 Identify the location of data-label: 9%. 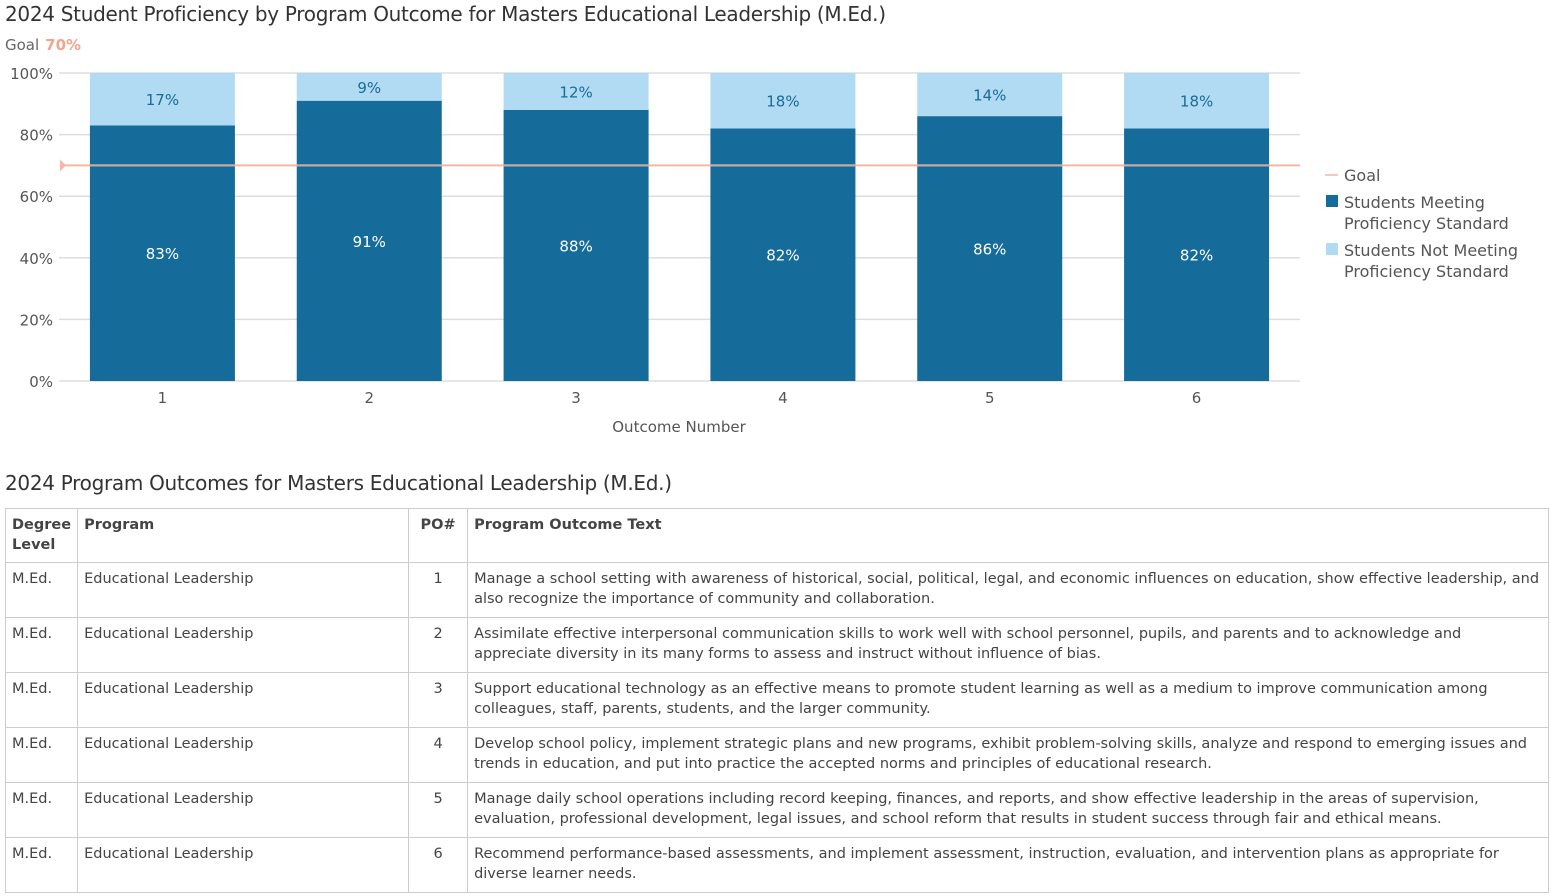
(369, 88).